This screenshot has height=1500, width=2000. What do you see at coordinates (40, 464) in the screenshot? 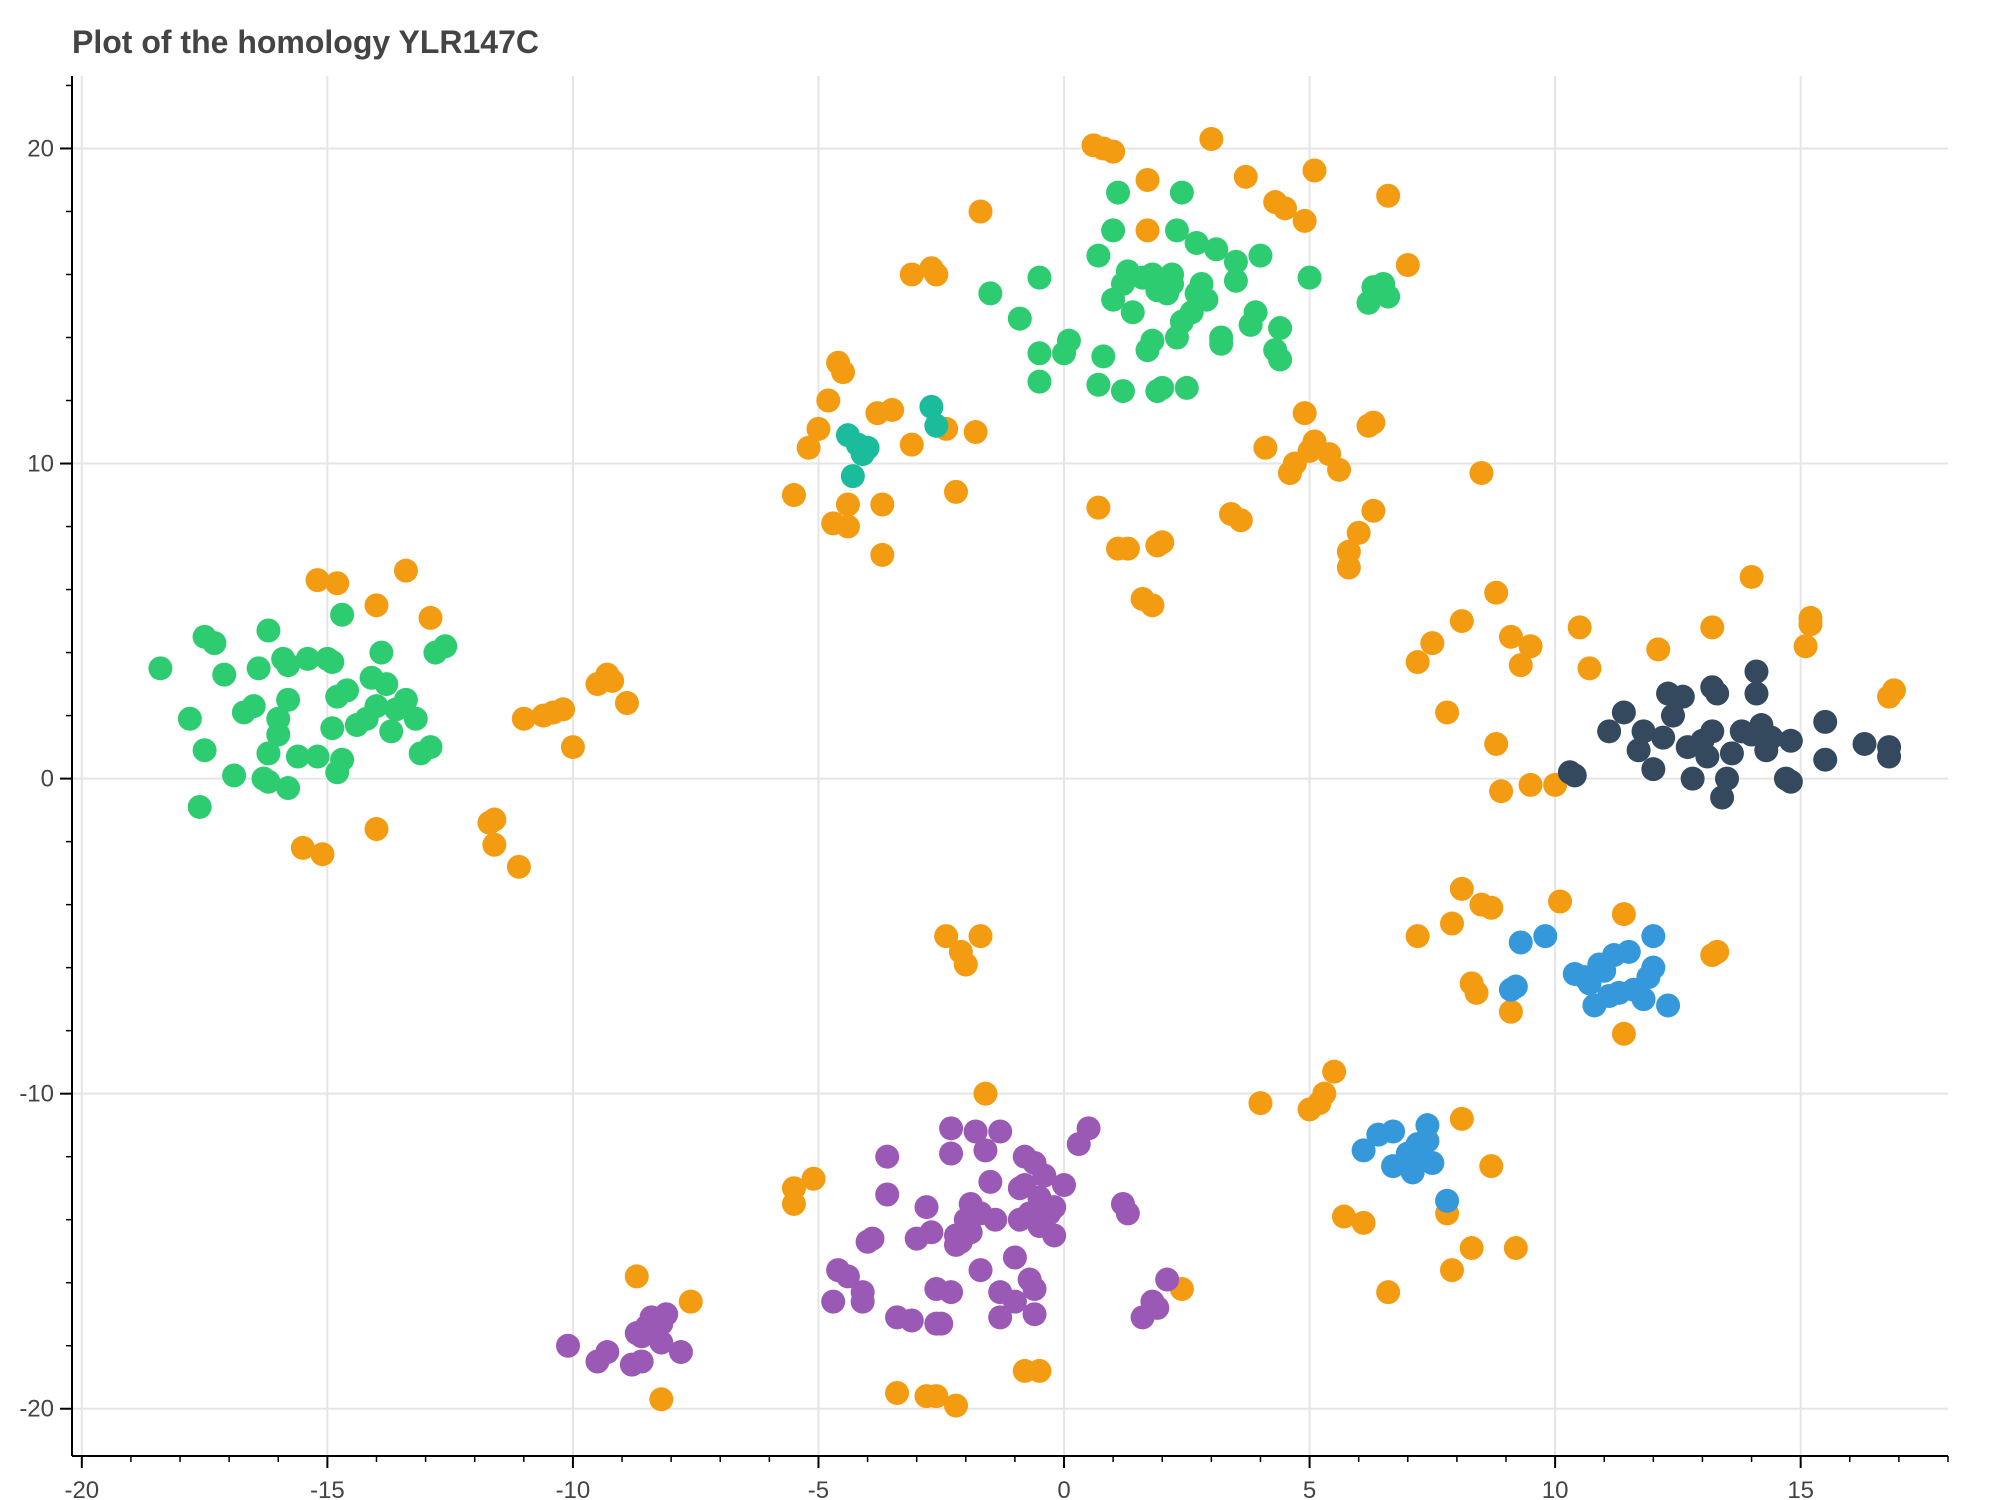
I see `y-tick-label: 10` at bounding box center [40, 464].